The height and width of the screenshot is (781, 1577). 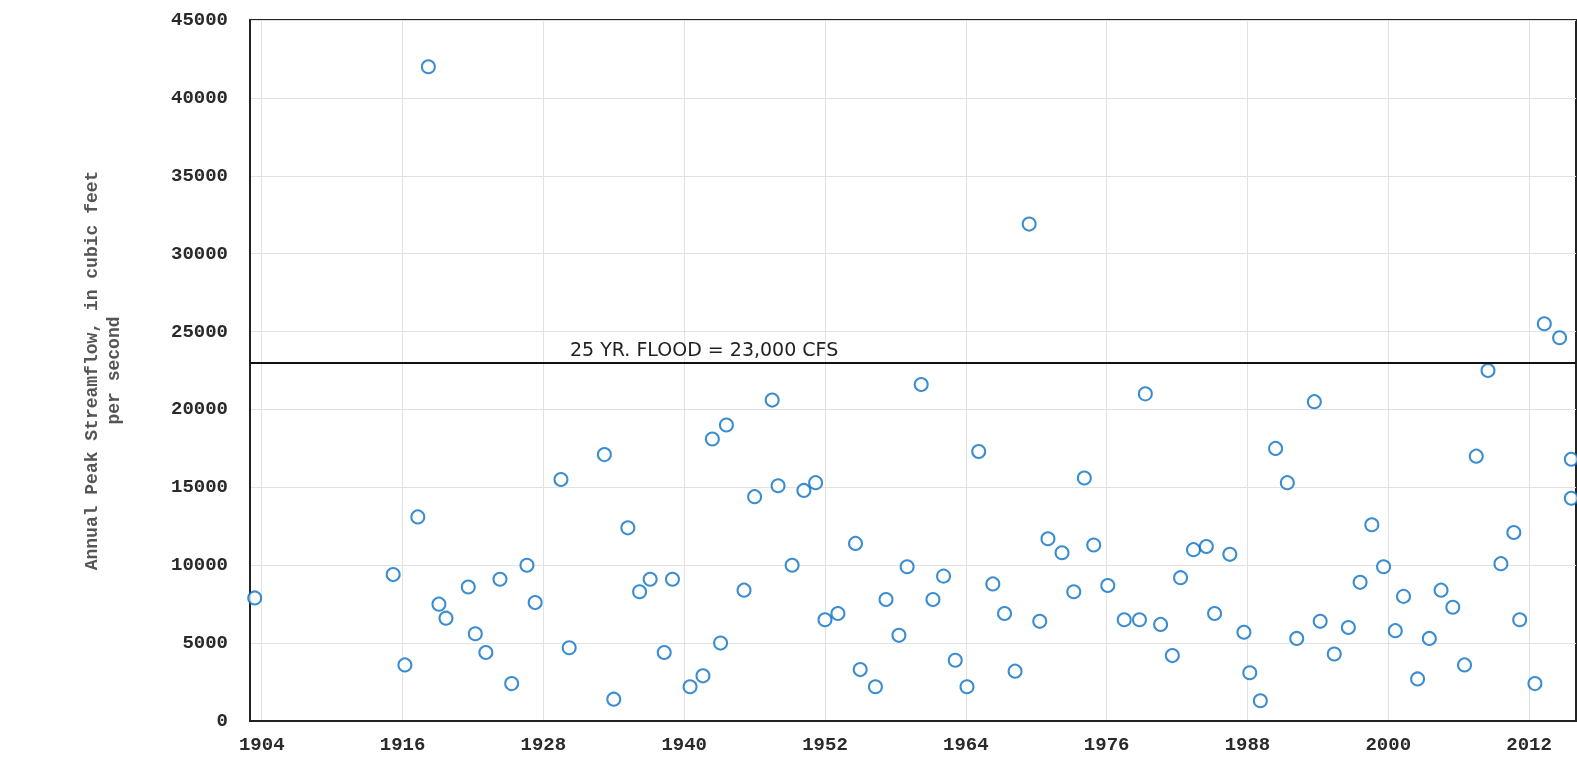 What do you see at coordinates (402, 744) in the screenshot?
I see `x-tick-label: 1916` at bounding box center [402, 744].